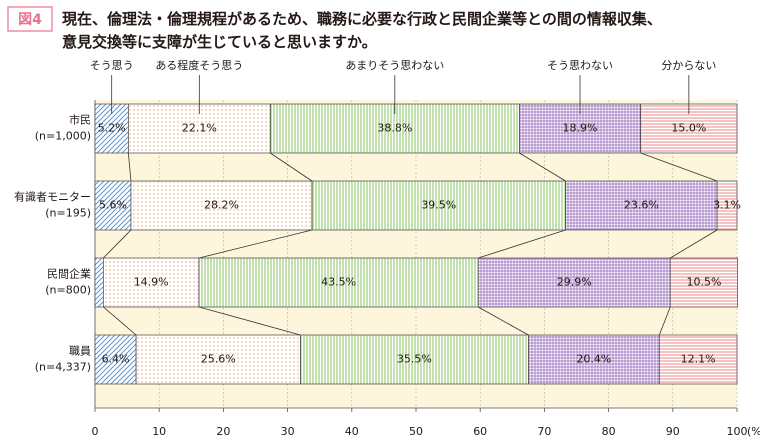 The height and width of the screenshot is (445, 760). I want to click on category-note: (n=4,337), so click(63, 367).